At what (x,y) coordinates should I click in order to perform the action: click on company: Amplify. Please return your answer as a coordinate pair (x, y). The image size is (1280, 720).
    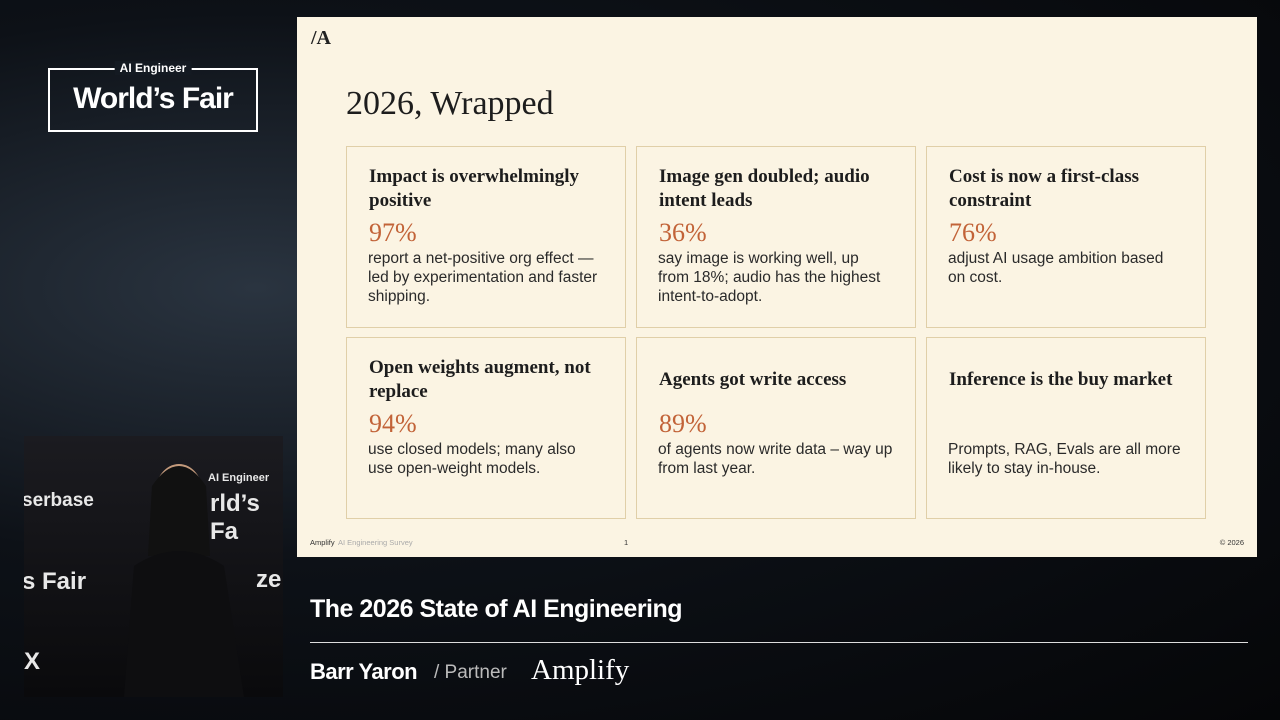
    Looking at the image, I should click on (580, 670).